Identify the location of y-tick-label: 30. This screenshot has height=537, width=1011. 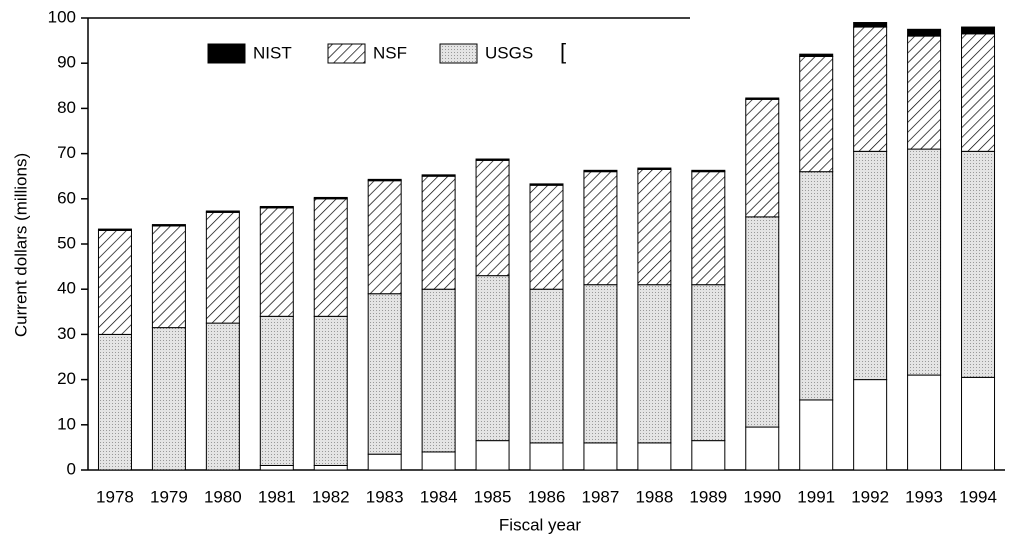
(66, 333).